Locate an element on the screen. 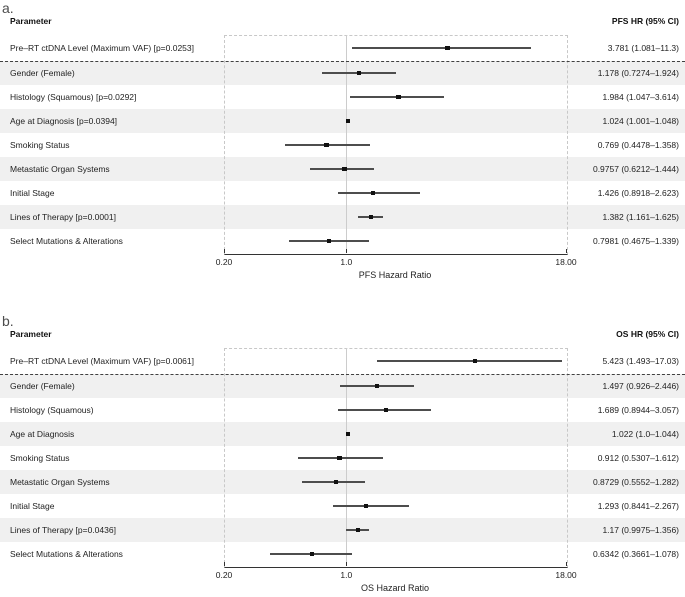 The image size is (685, 597). row-value: 1.022 (1.0–1.044) is located at coordinates (645, 434).